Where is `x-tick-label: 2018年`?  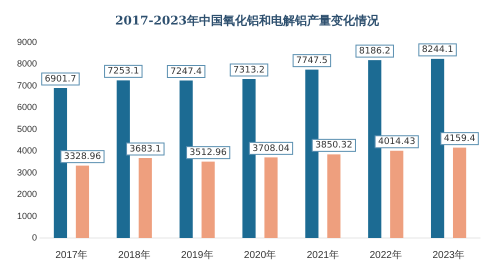 x-tick-label: 2018年 is located at coordinates (134, 254).